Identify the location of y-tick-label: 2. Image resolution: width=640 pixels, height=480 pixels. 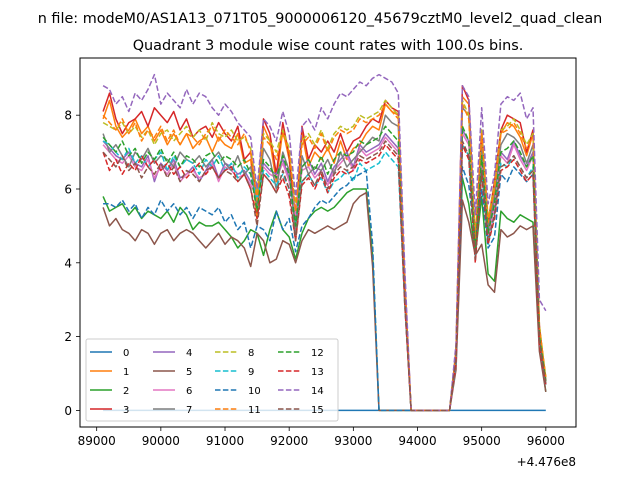
(68, 337).